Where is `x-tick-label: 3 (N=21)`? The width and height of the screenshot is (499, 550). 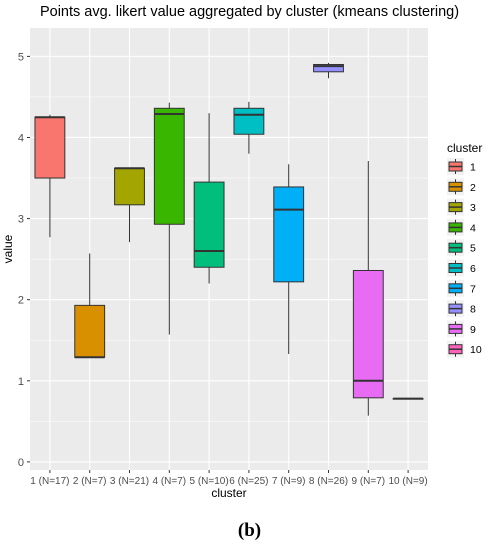 x-tick-label: 3 (N=21) is located at coordinates (129, 481).